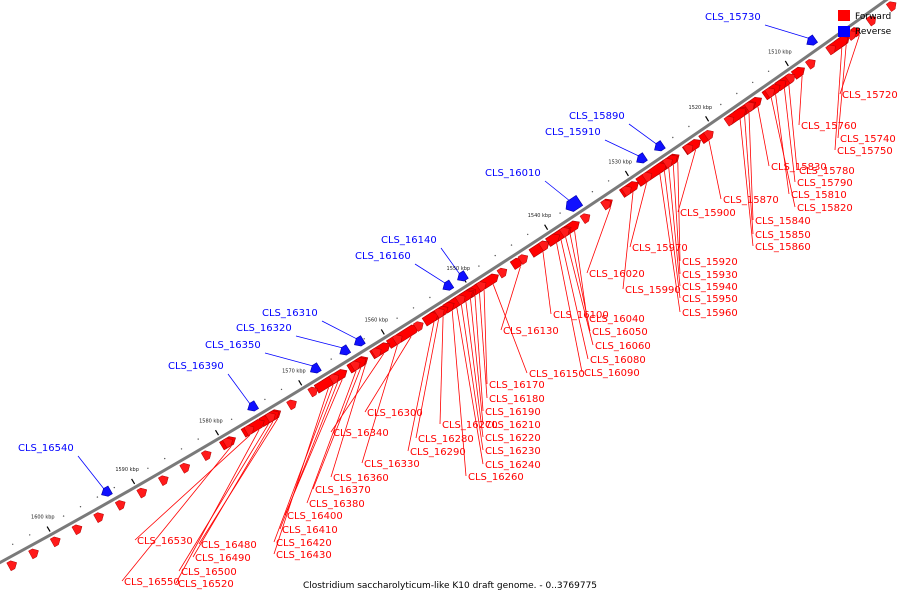 The image size is (900, 600). Describe the element at coordinates (517, 385) in the screenshot. I see `forward-gene-label: CLS_16170` at that location.